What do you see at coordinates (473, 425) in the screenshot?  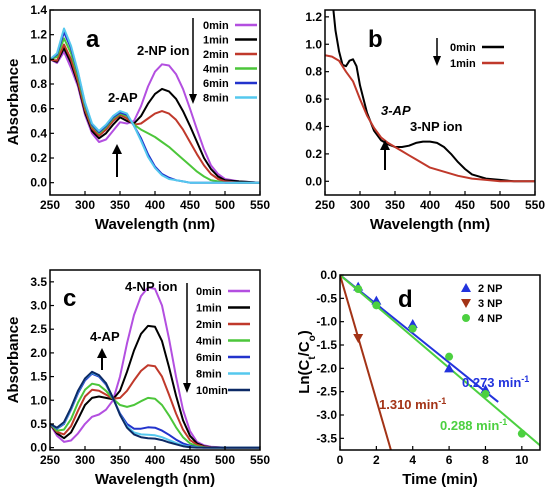 I see `panel-d-rate-4np: 0.288 min-1` at bounding box center [473, 425].